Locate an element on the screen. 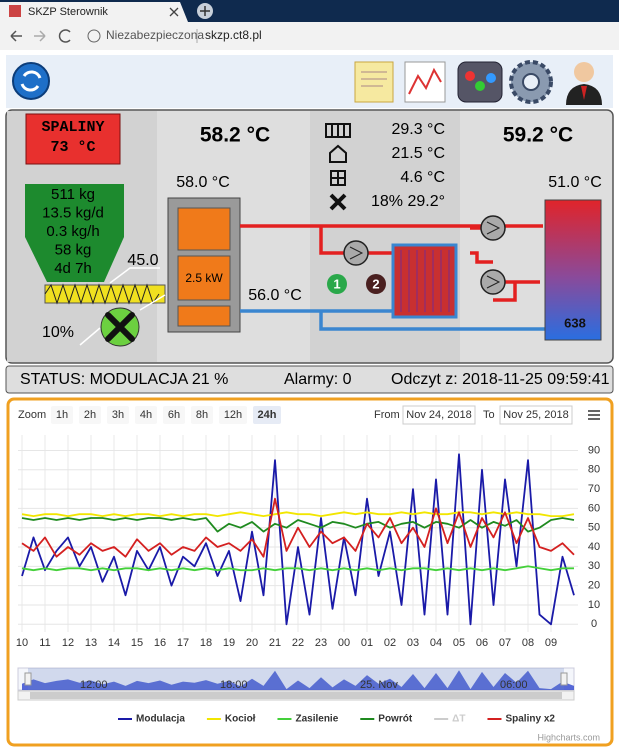 This screenshot has height=750, width=619. x-tick-label: 09 is located at coordinates (551, 643).